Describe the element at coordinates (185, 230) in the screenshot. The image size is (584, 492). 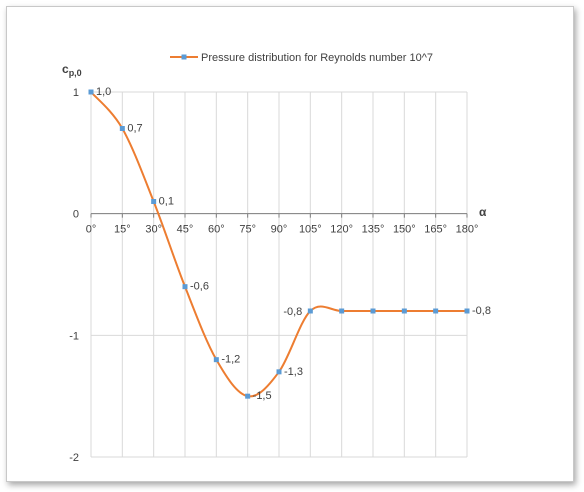
I see `x-tick-label: 45°` at that location.